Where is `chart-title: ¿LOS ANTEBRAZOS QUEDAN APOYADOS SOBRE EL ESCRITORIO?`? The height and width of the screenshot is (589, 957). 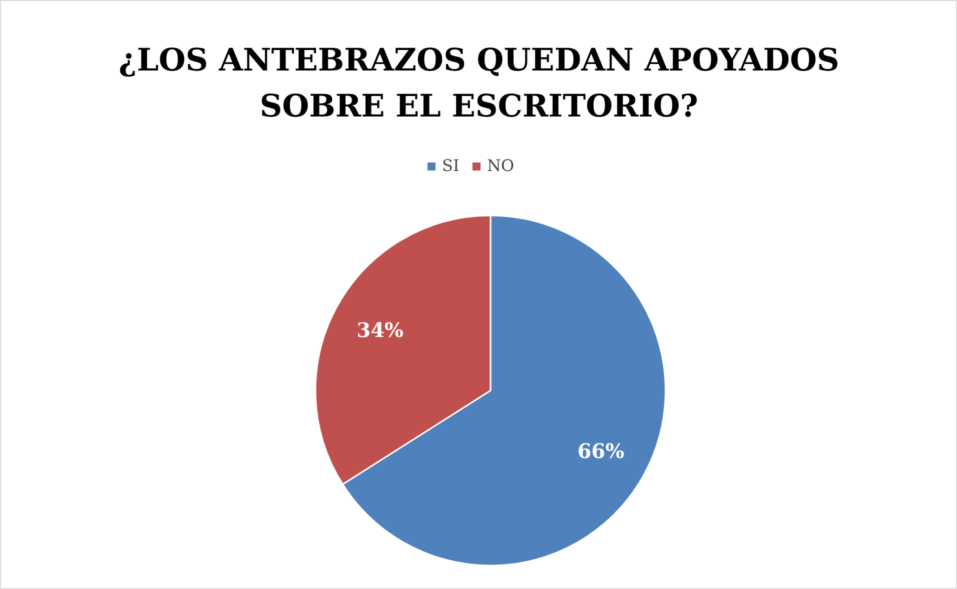
chart-title: ¿LOS ANTEBRAZOS QUEDAN APOYADOS SOBRE EL ESCRITORIO? is located at coordinates (479, 83).